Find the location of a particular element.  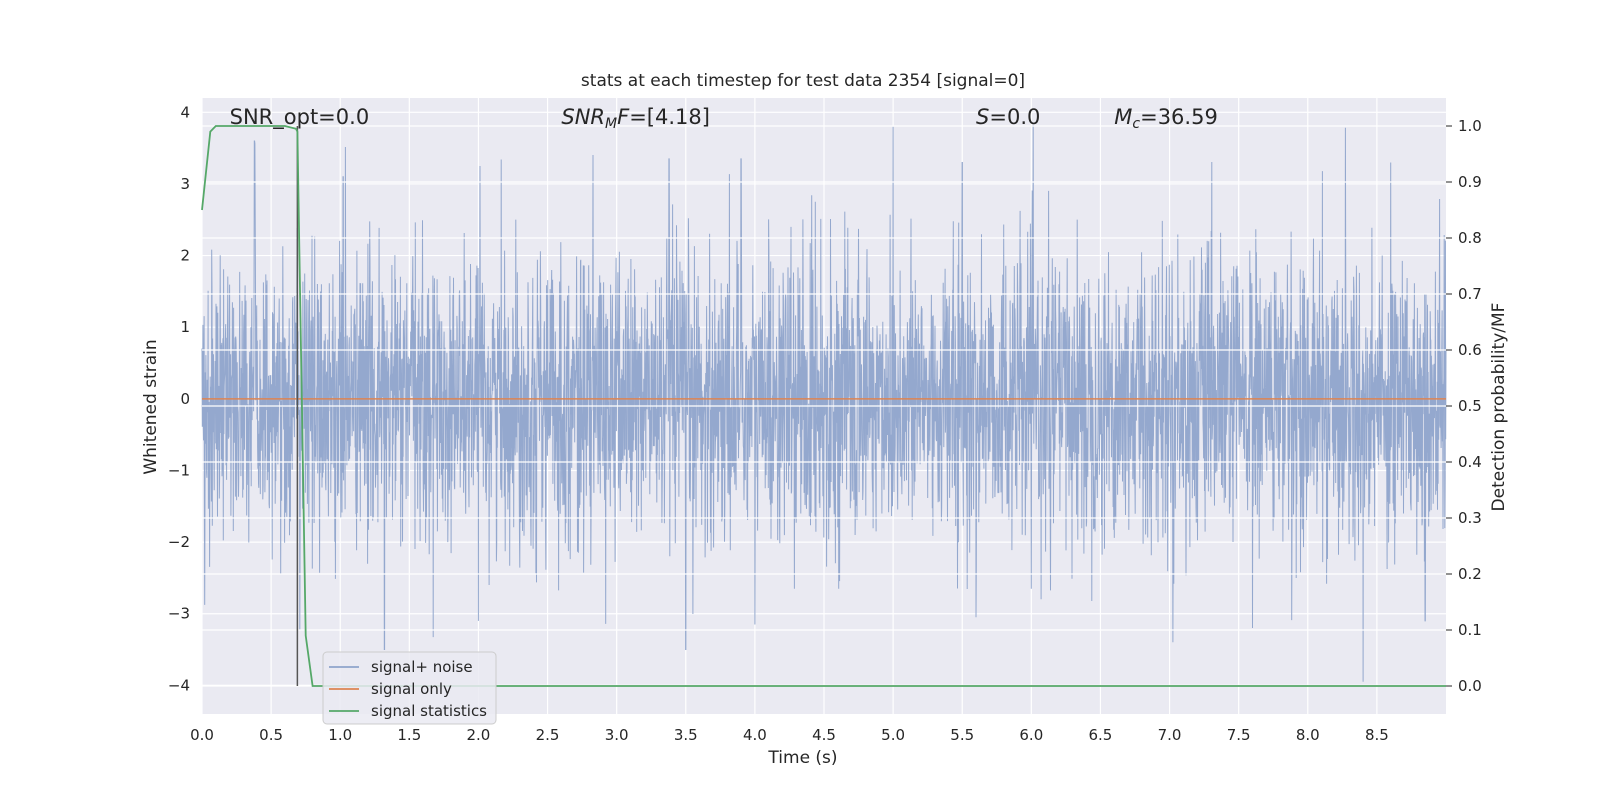

y-tick-label-right: 0.9 is located at coordinates (1470, 182).